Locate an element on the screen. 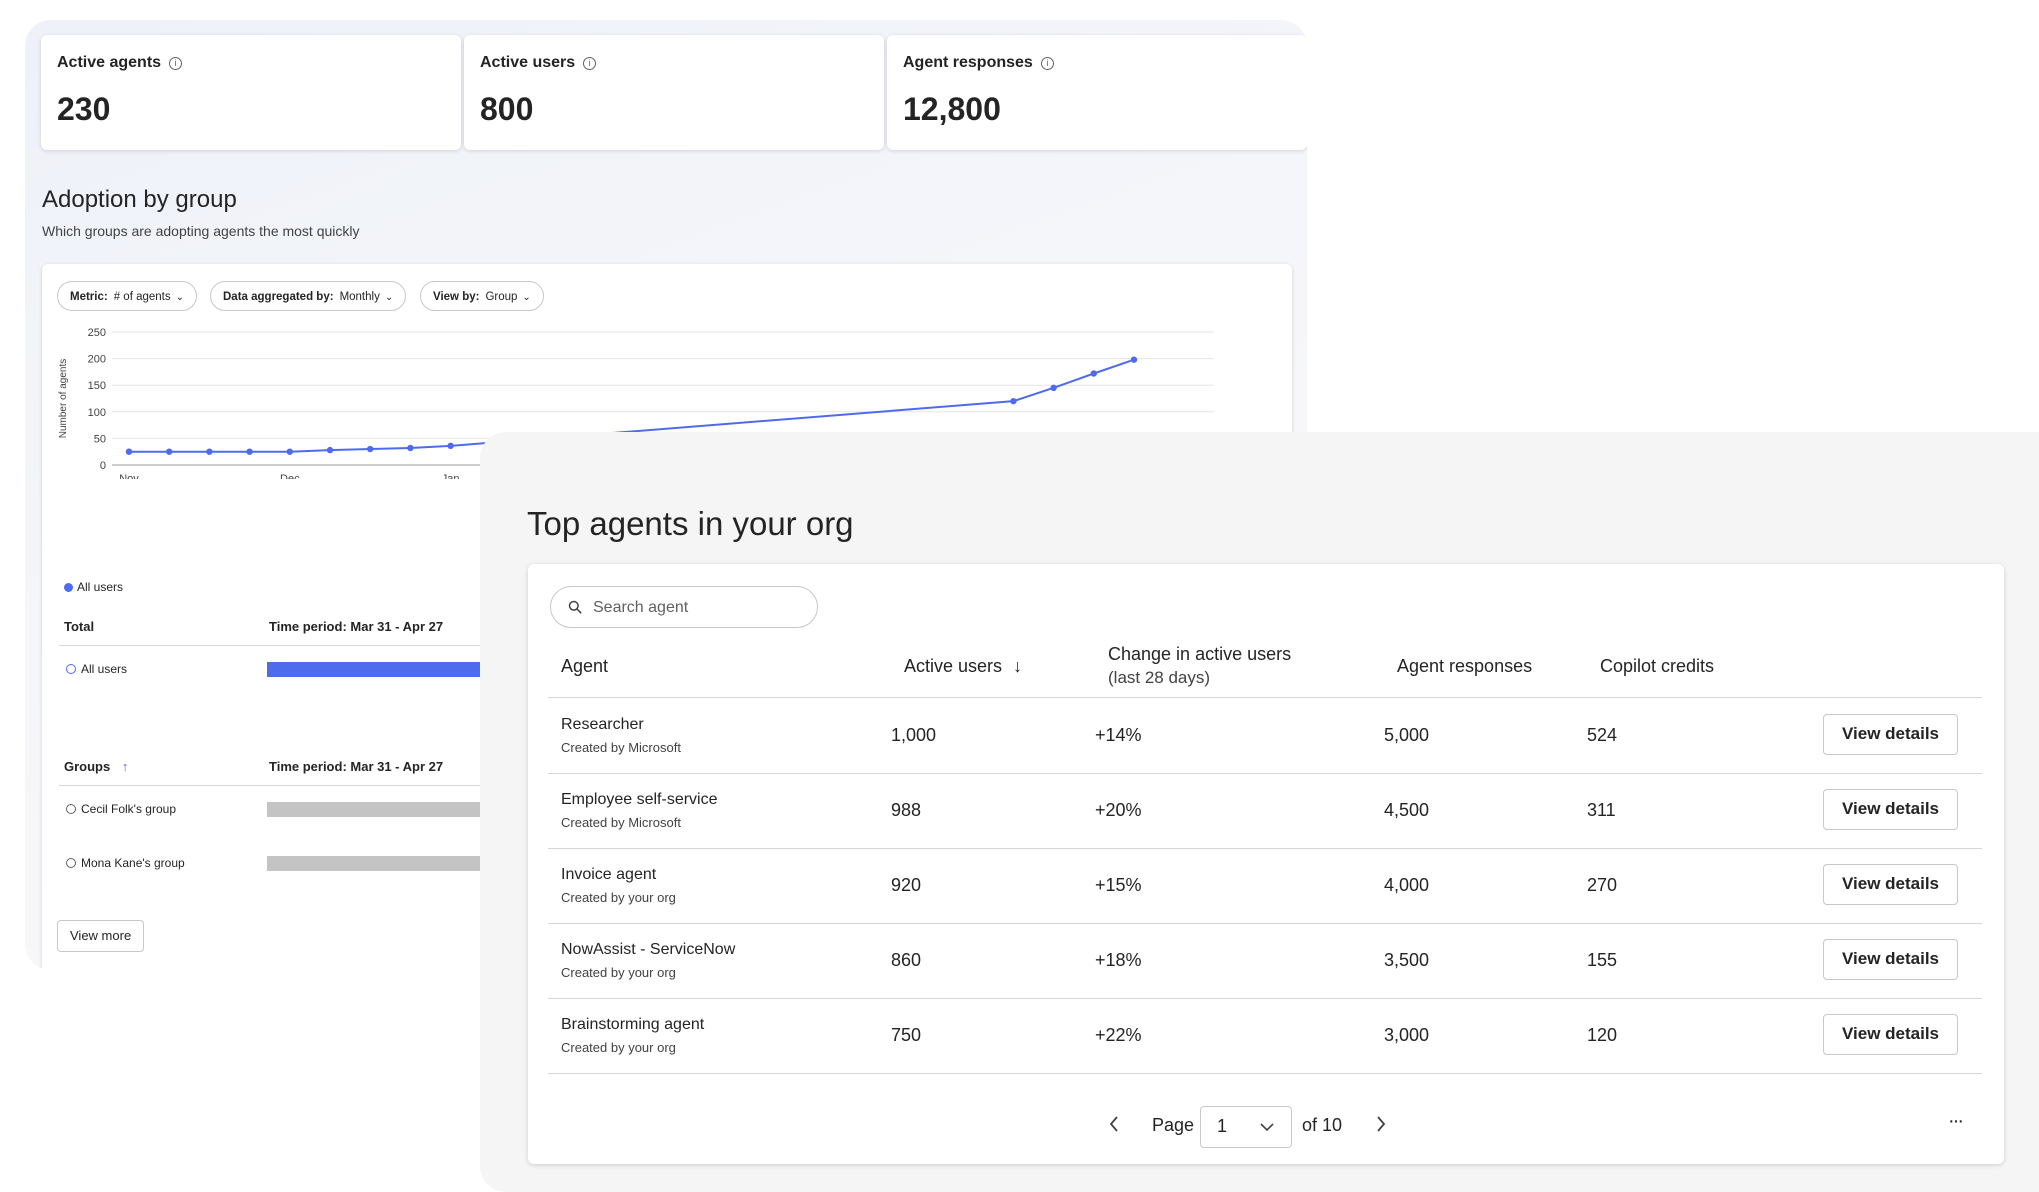 This screenshot has width=2039, height=1192. agent-name: Invoice agent is located at coordinates (609, 874).